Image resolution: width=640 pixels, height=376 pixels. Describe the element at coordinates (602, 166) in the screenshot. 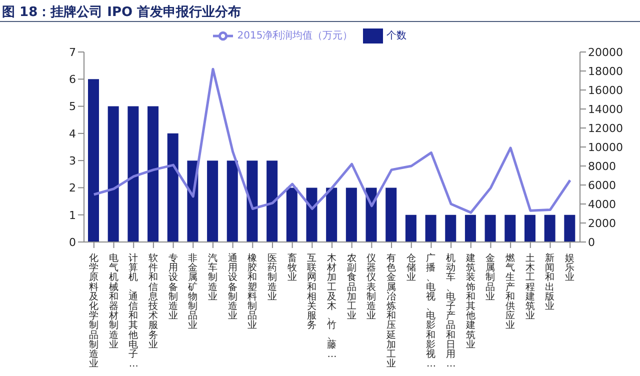

I see `y2-tick-label: 8000` at that location.